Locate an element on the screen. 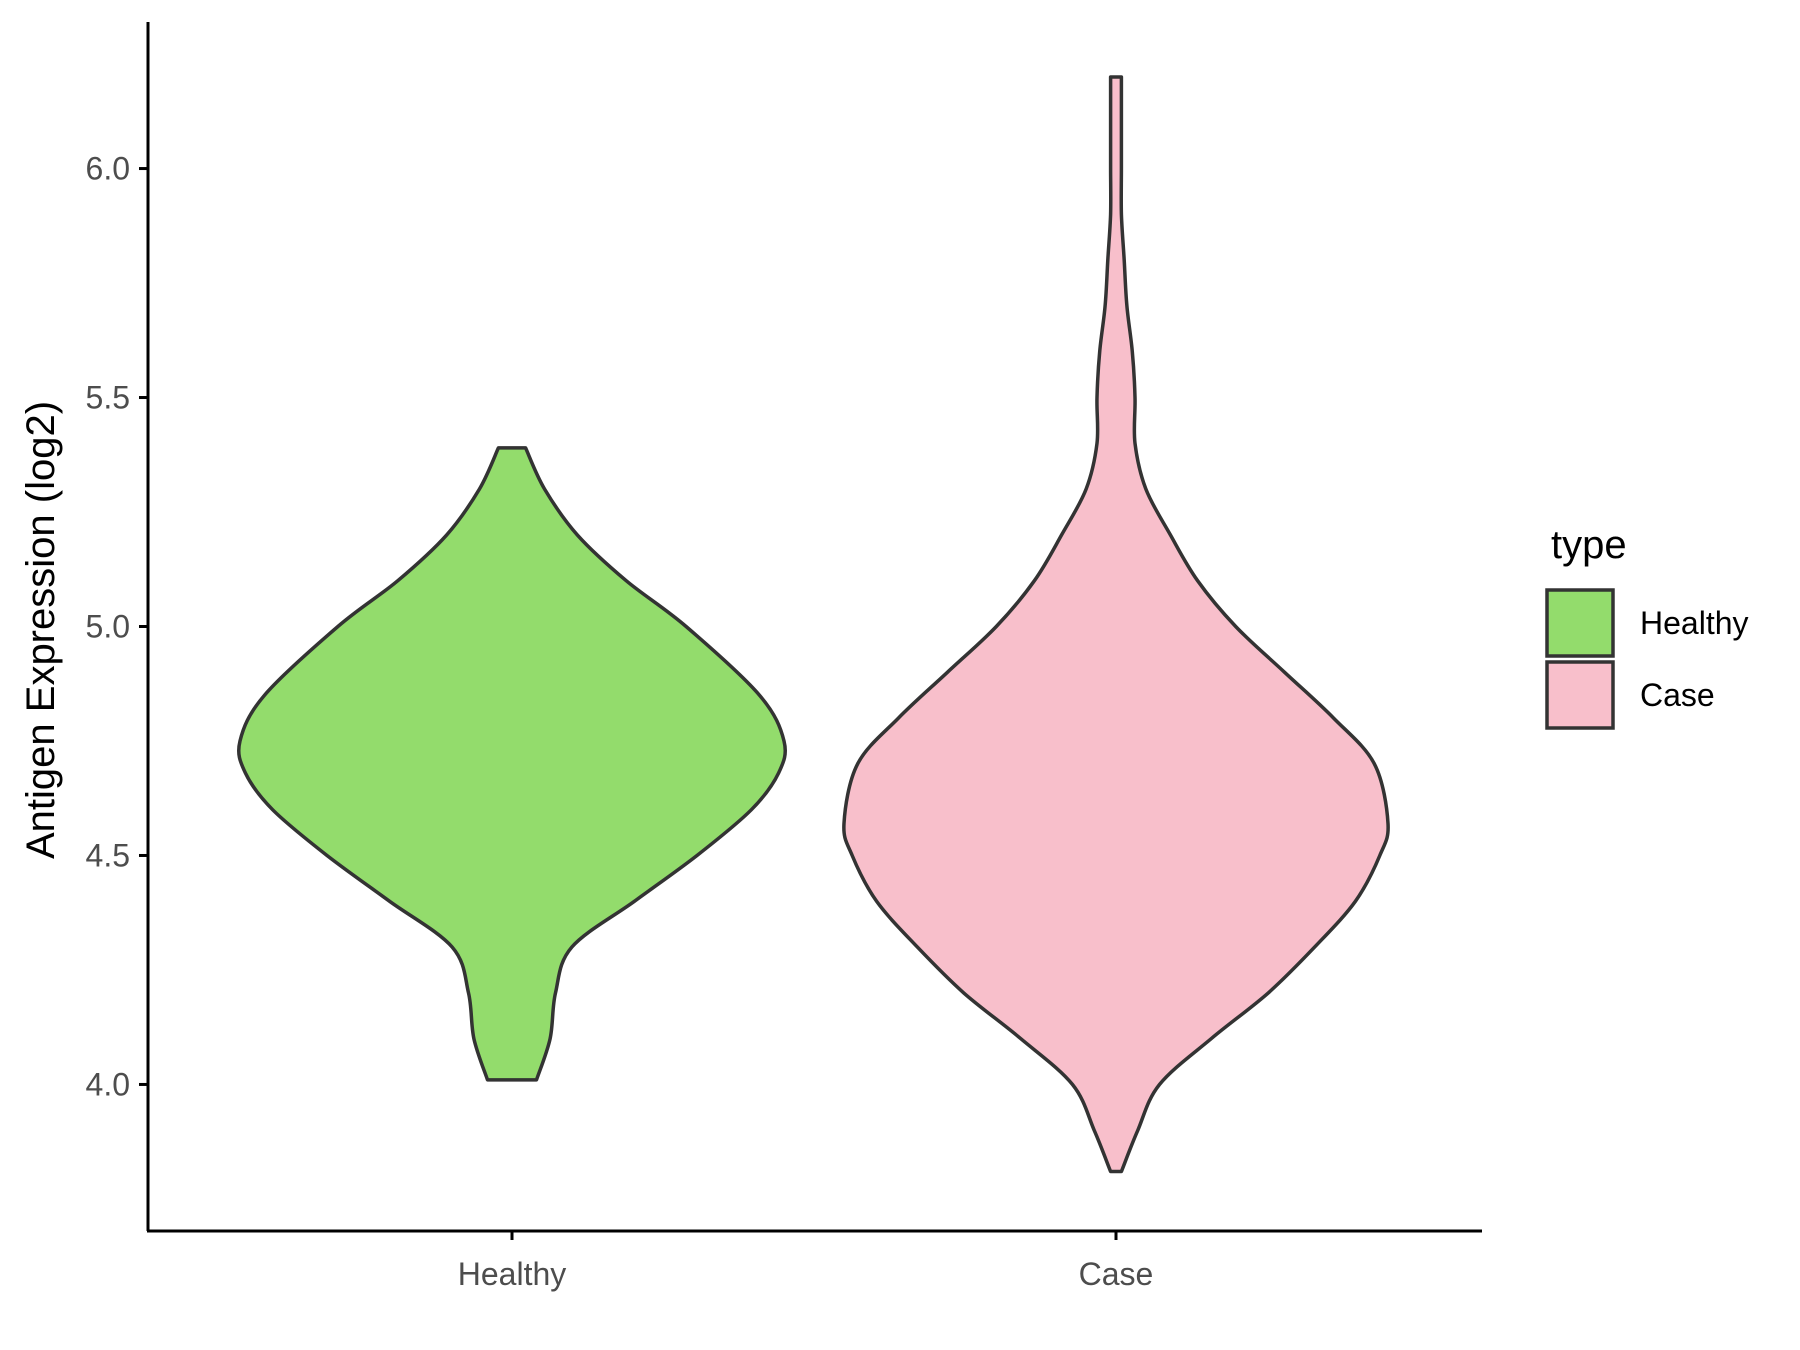 Image resolution: width=1800 pixels, height=1350 pixels. x-tick-label: Case is located at coordinates (1116, 1274).